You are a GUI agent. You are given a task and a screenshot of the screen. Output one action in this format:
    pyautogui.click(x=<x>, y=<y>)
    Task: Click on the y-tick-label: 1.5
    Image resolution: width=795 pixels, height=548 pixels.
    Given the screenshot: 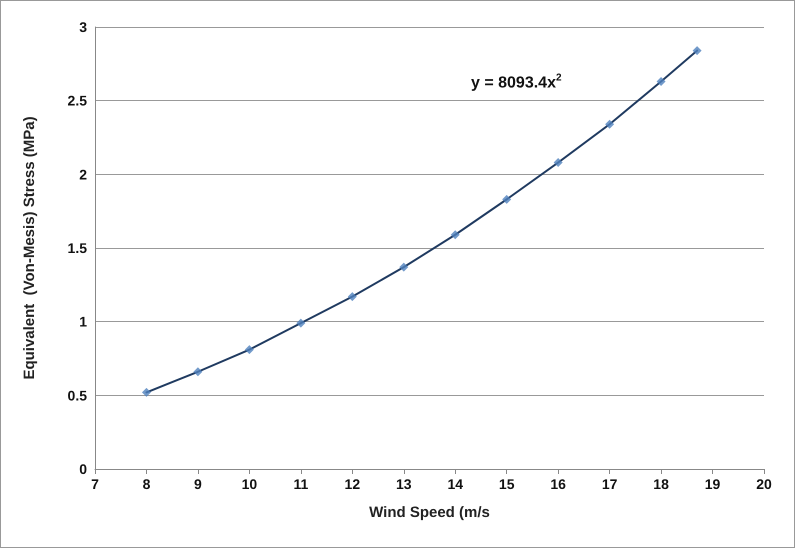 What is the action you would take?
    pyautogui.click(x=78, y=248)
    